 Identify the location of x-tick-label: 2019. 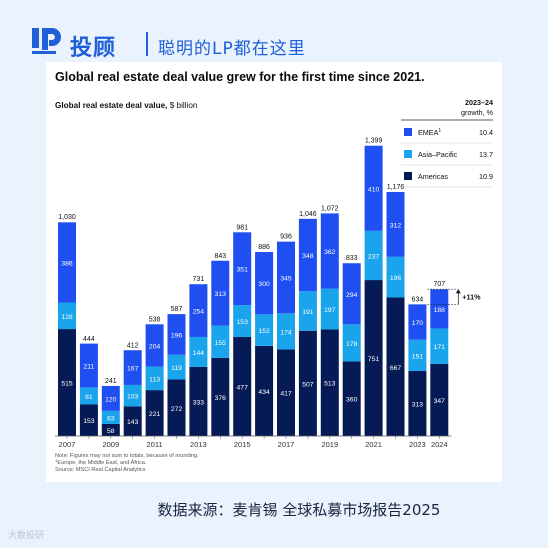
(329, 444).